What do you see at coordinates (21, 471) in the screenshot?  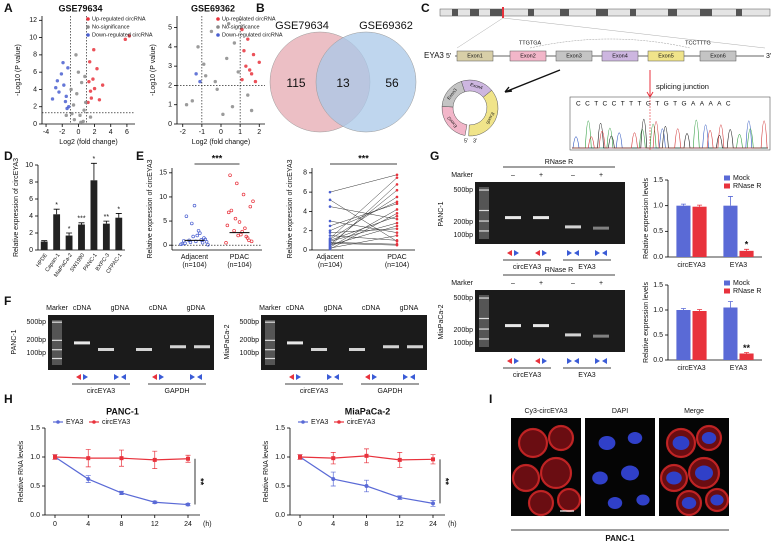 I see `y-axis-title: Relative RNA levels` at bounding box center [21, 471].